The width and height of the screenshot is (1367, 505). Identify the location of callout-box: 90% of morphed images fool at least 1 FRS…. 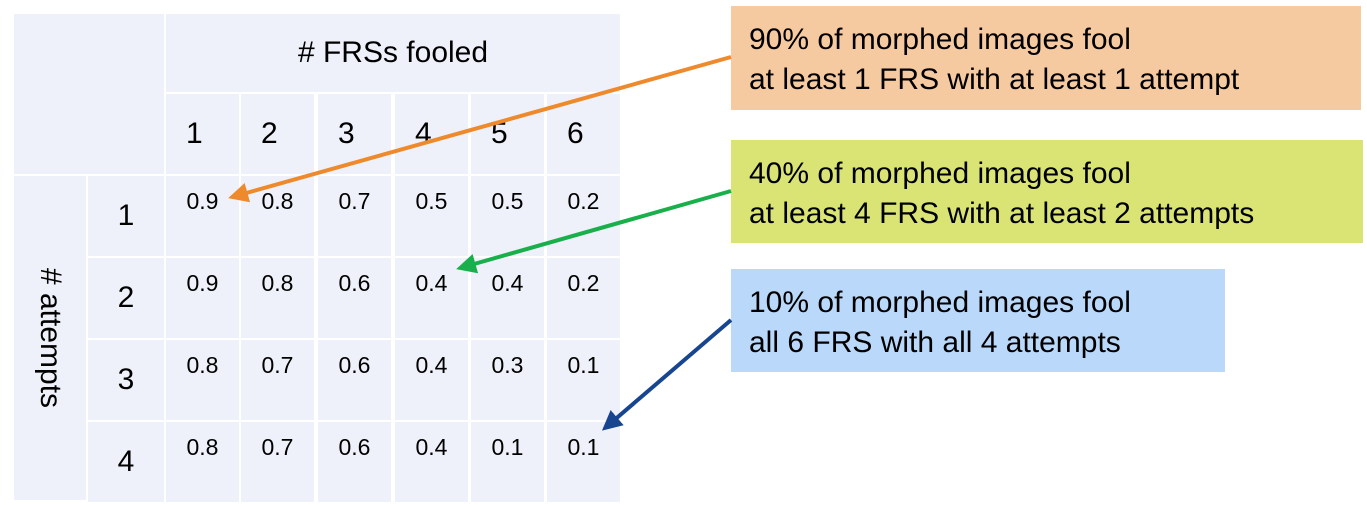
(1046, 58).